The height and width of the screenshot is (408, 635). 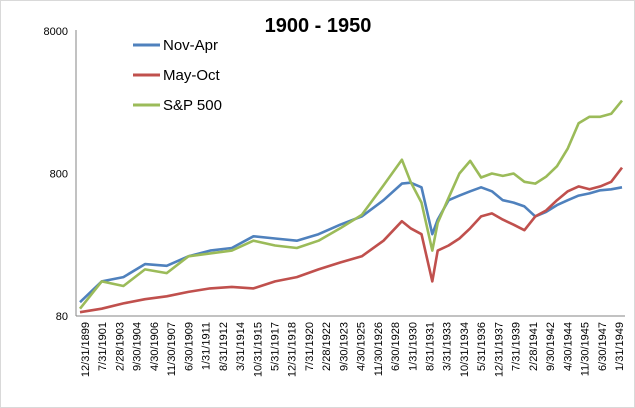 What do you see at coordinates (190, 45) in the screenshot?
I see `legend-label: Nov-Apr` at bounding box center [190, 45].